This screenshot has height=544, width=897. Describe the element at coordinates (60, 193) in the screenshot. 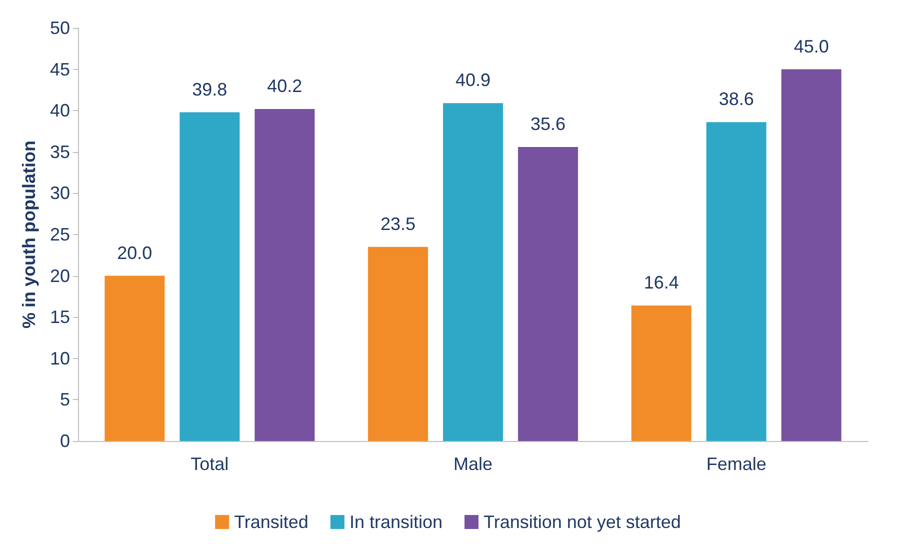

I see `y-tick-label: 30` at that location.